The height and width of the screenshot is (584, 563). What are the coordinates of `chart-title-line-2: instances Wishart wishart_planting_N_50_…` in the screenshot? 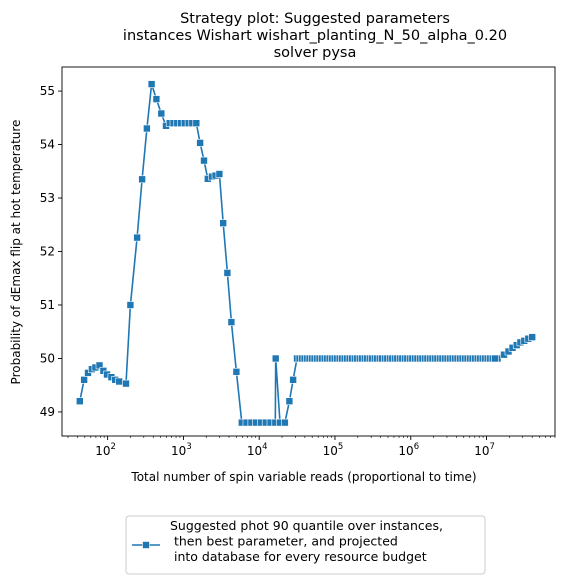 It's located at (315, 36).